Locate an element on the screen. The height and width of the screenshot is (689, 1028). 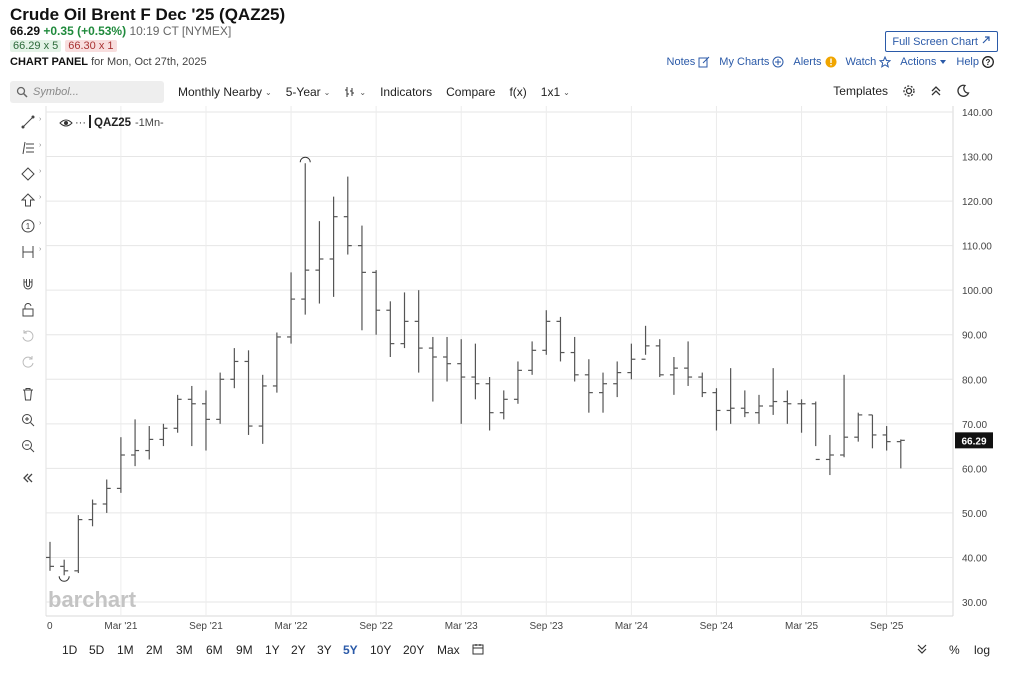
indicators-button: Indicators is located at coordinates (406, 92).